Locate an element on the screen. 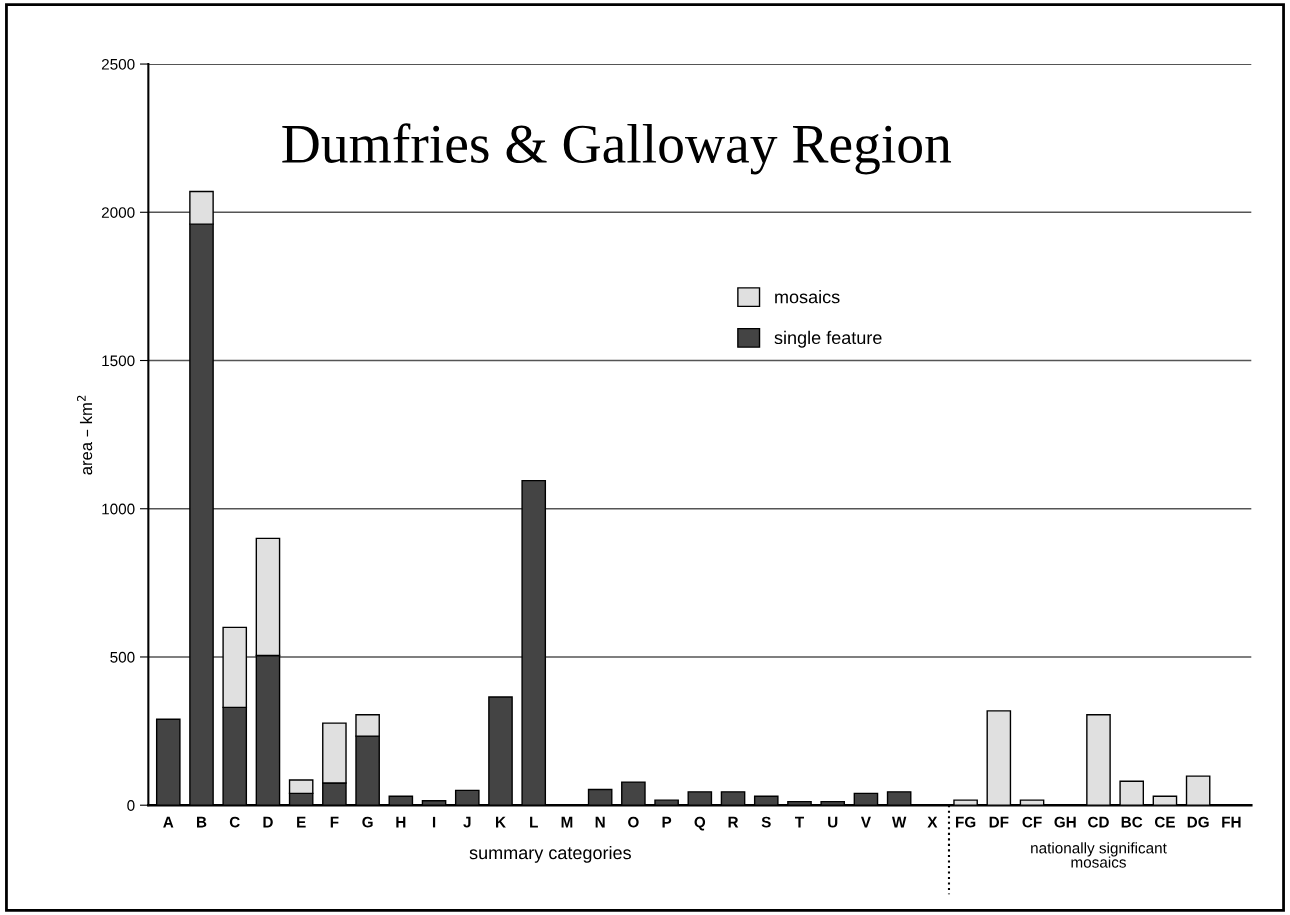 The height and width of the screenshot is (915, 1290). x-tick-label: X is located at coordinates (932, 822).